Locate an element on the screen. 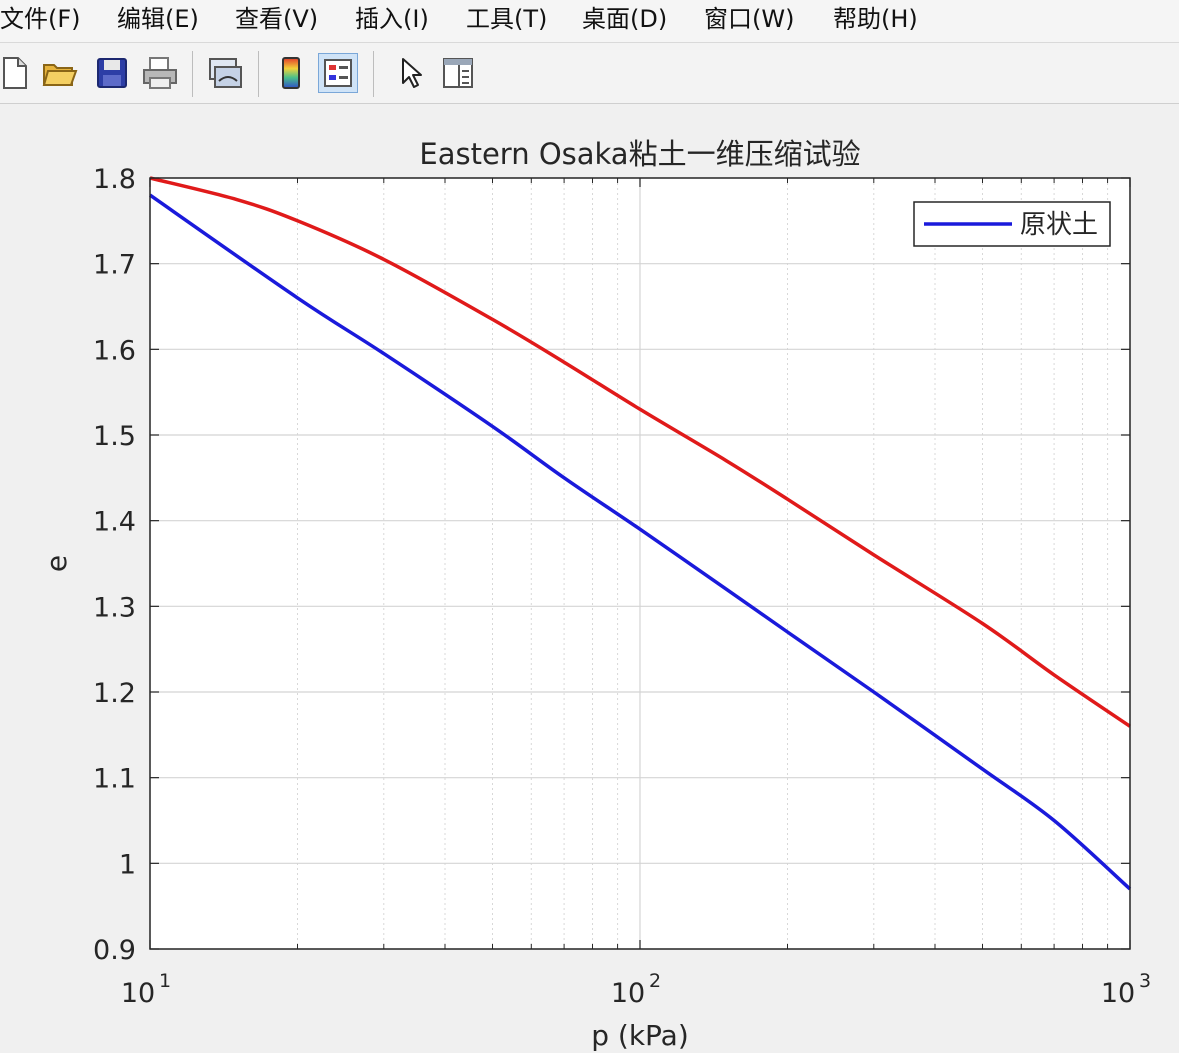  print-icon is located at coordinates (160, 73).